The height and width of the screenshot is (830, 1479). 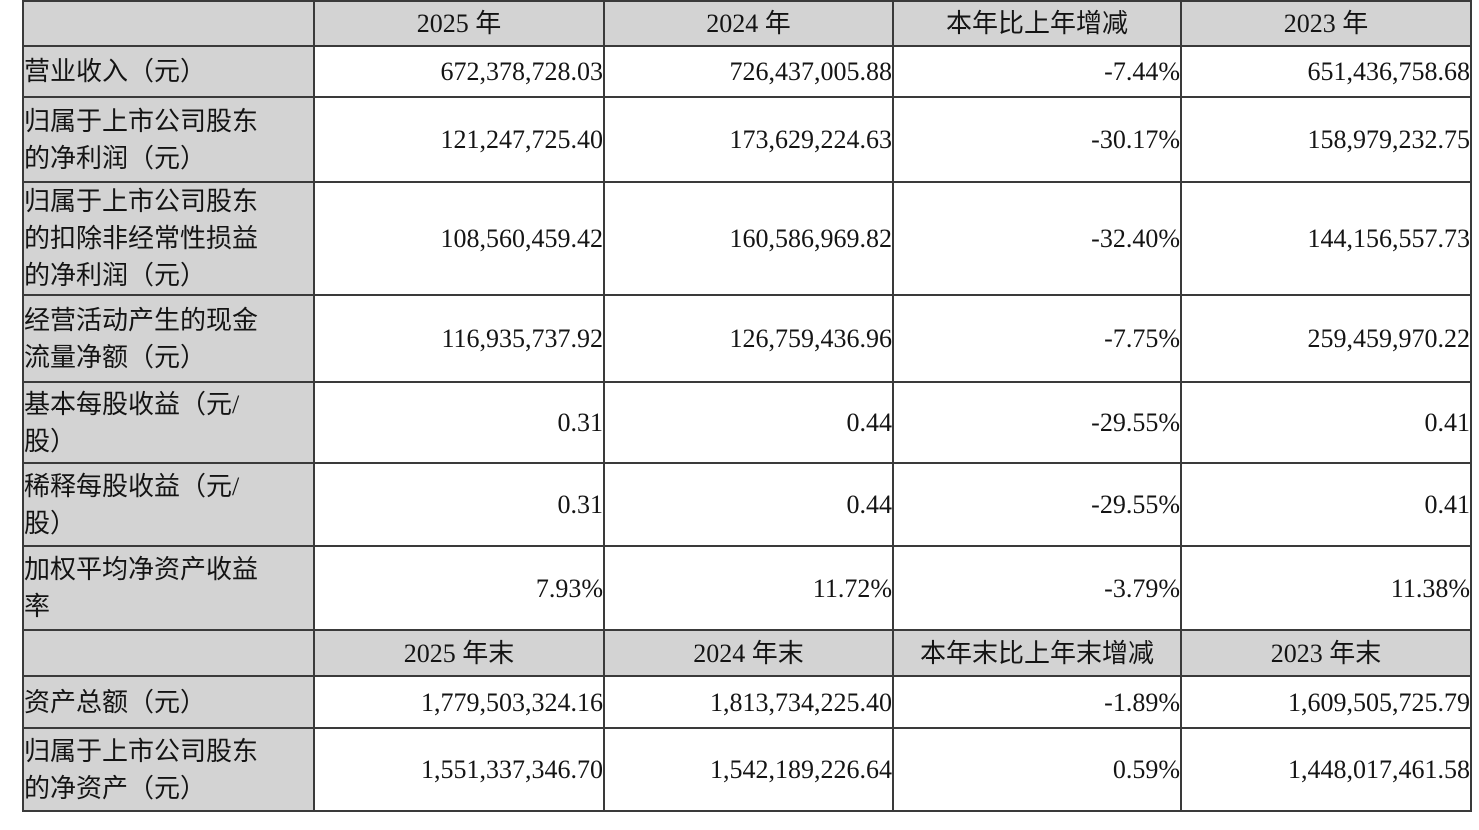 I want to click on row-label-cell: 加权平均净资产收益 率, so click(x=168, y=588).